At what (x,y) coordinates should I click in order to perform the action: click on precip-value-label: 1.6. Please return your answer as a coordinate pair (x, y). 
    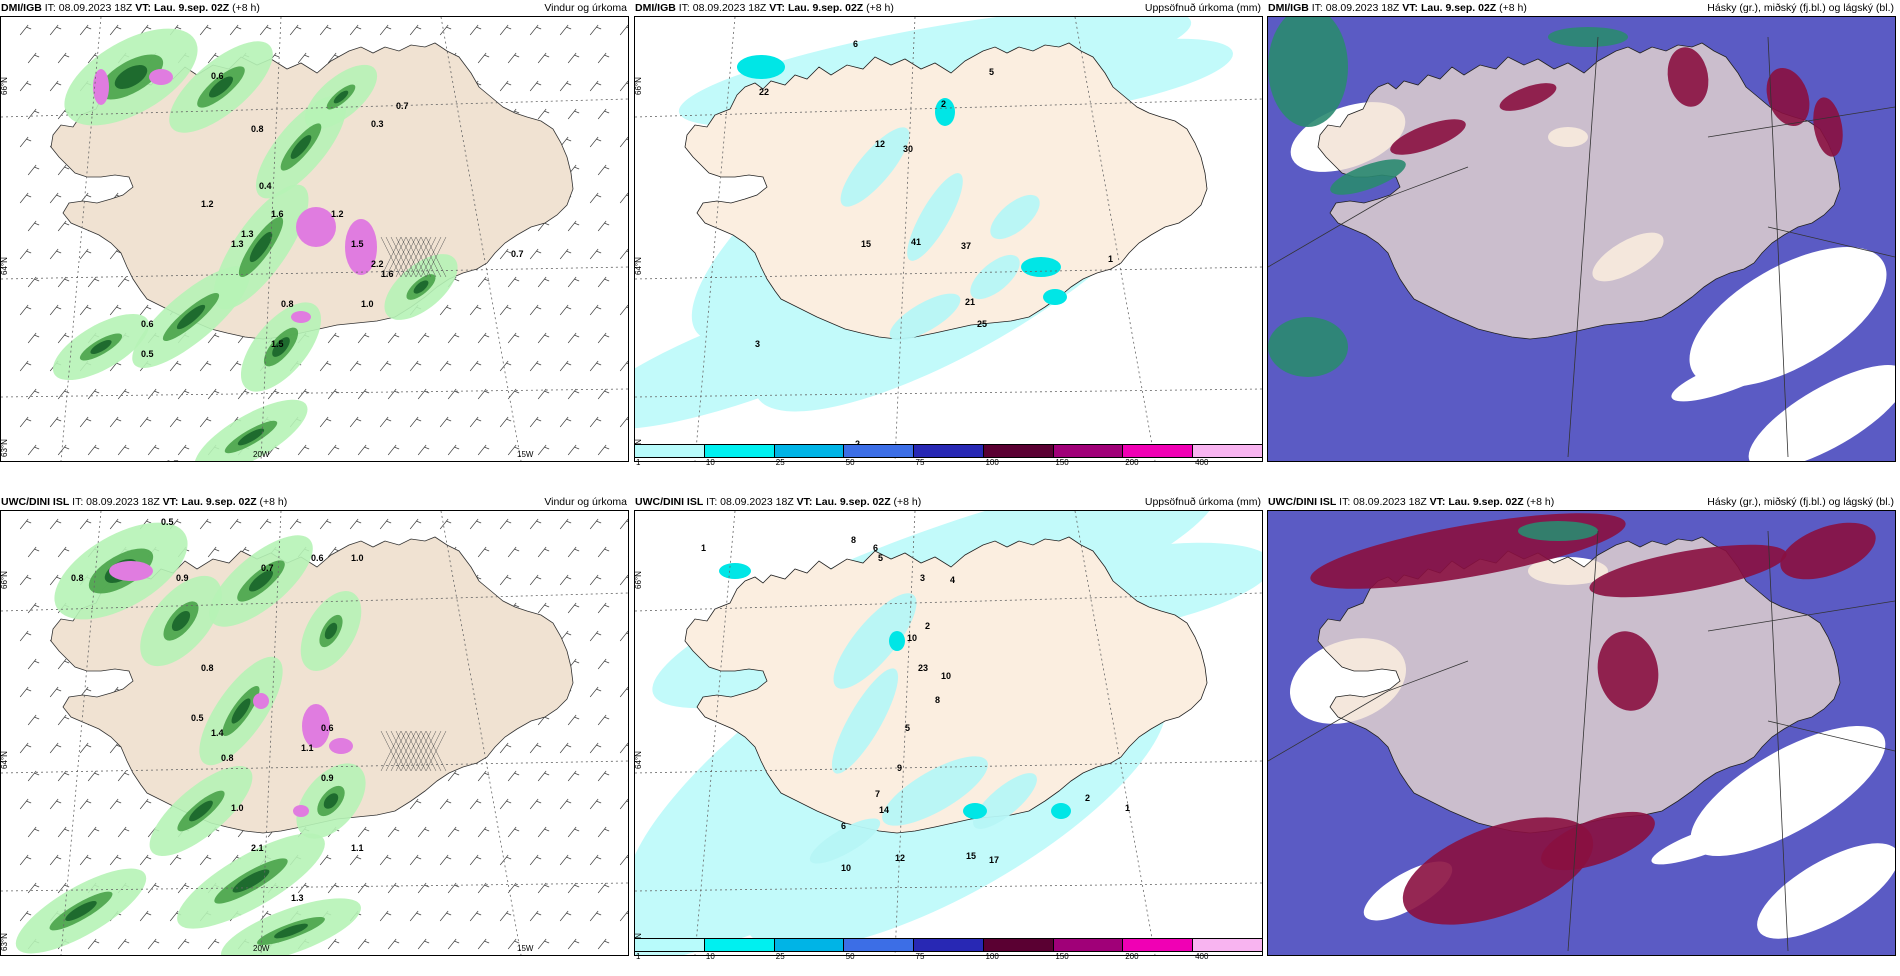
    Looking at the image, I should click on (387, 274).